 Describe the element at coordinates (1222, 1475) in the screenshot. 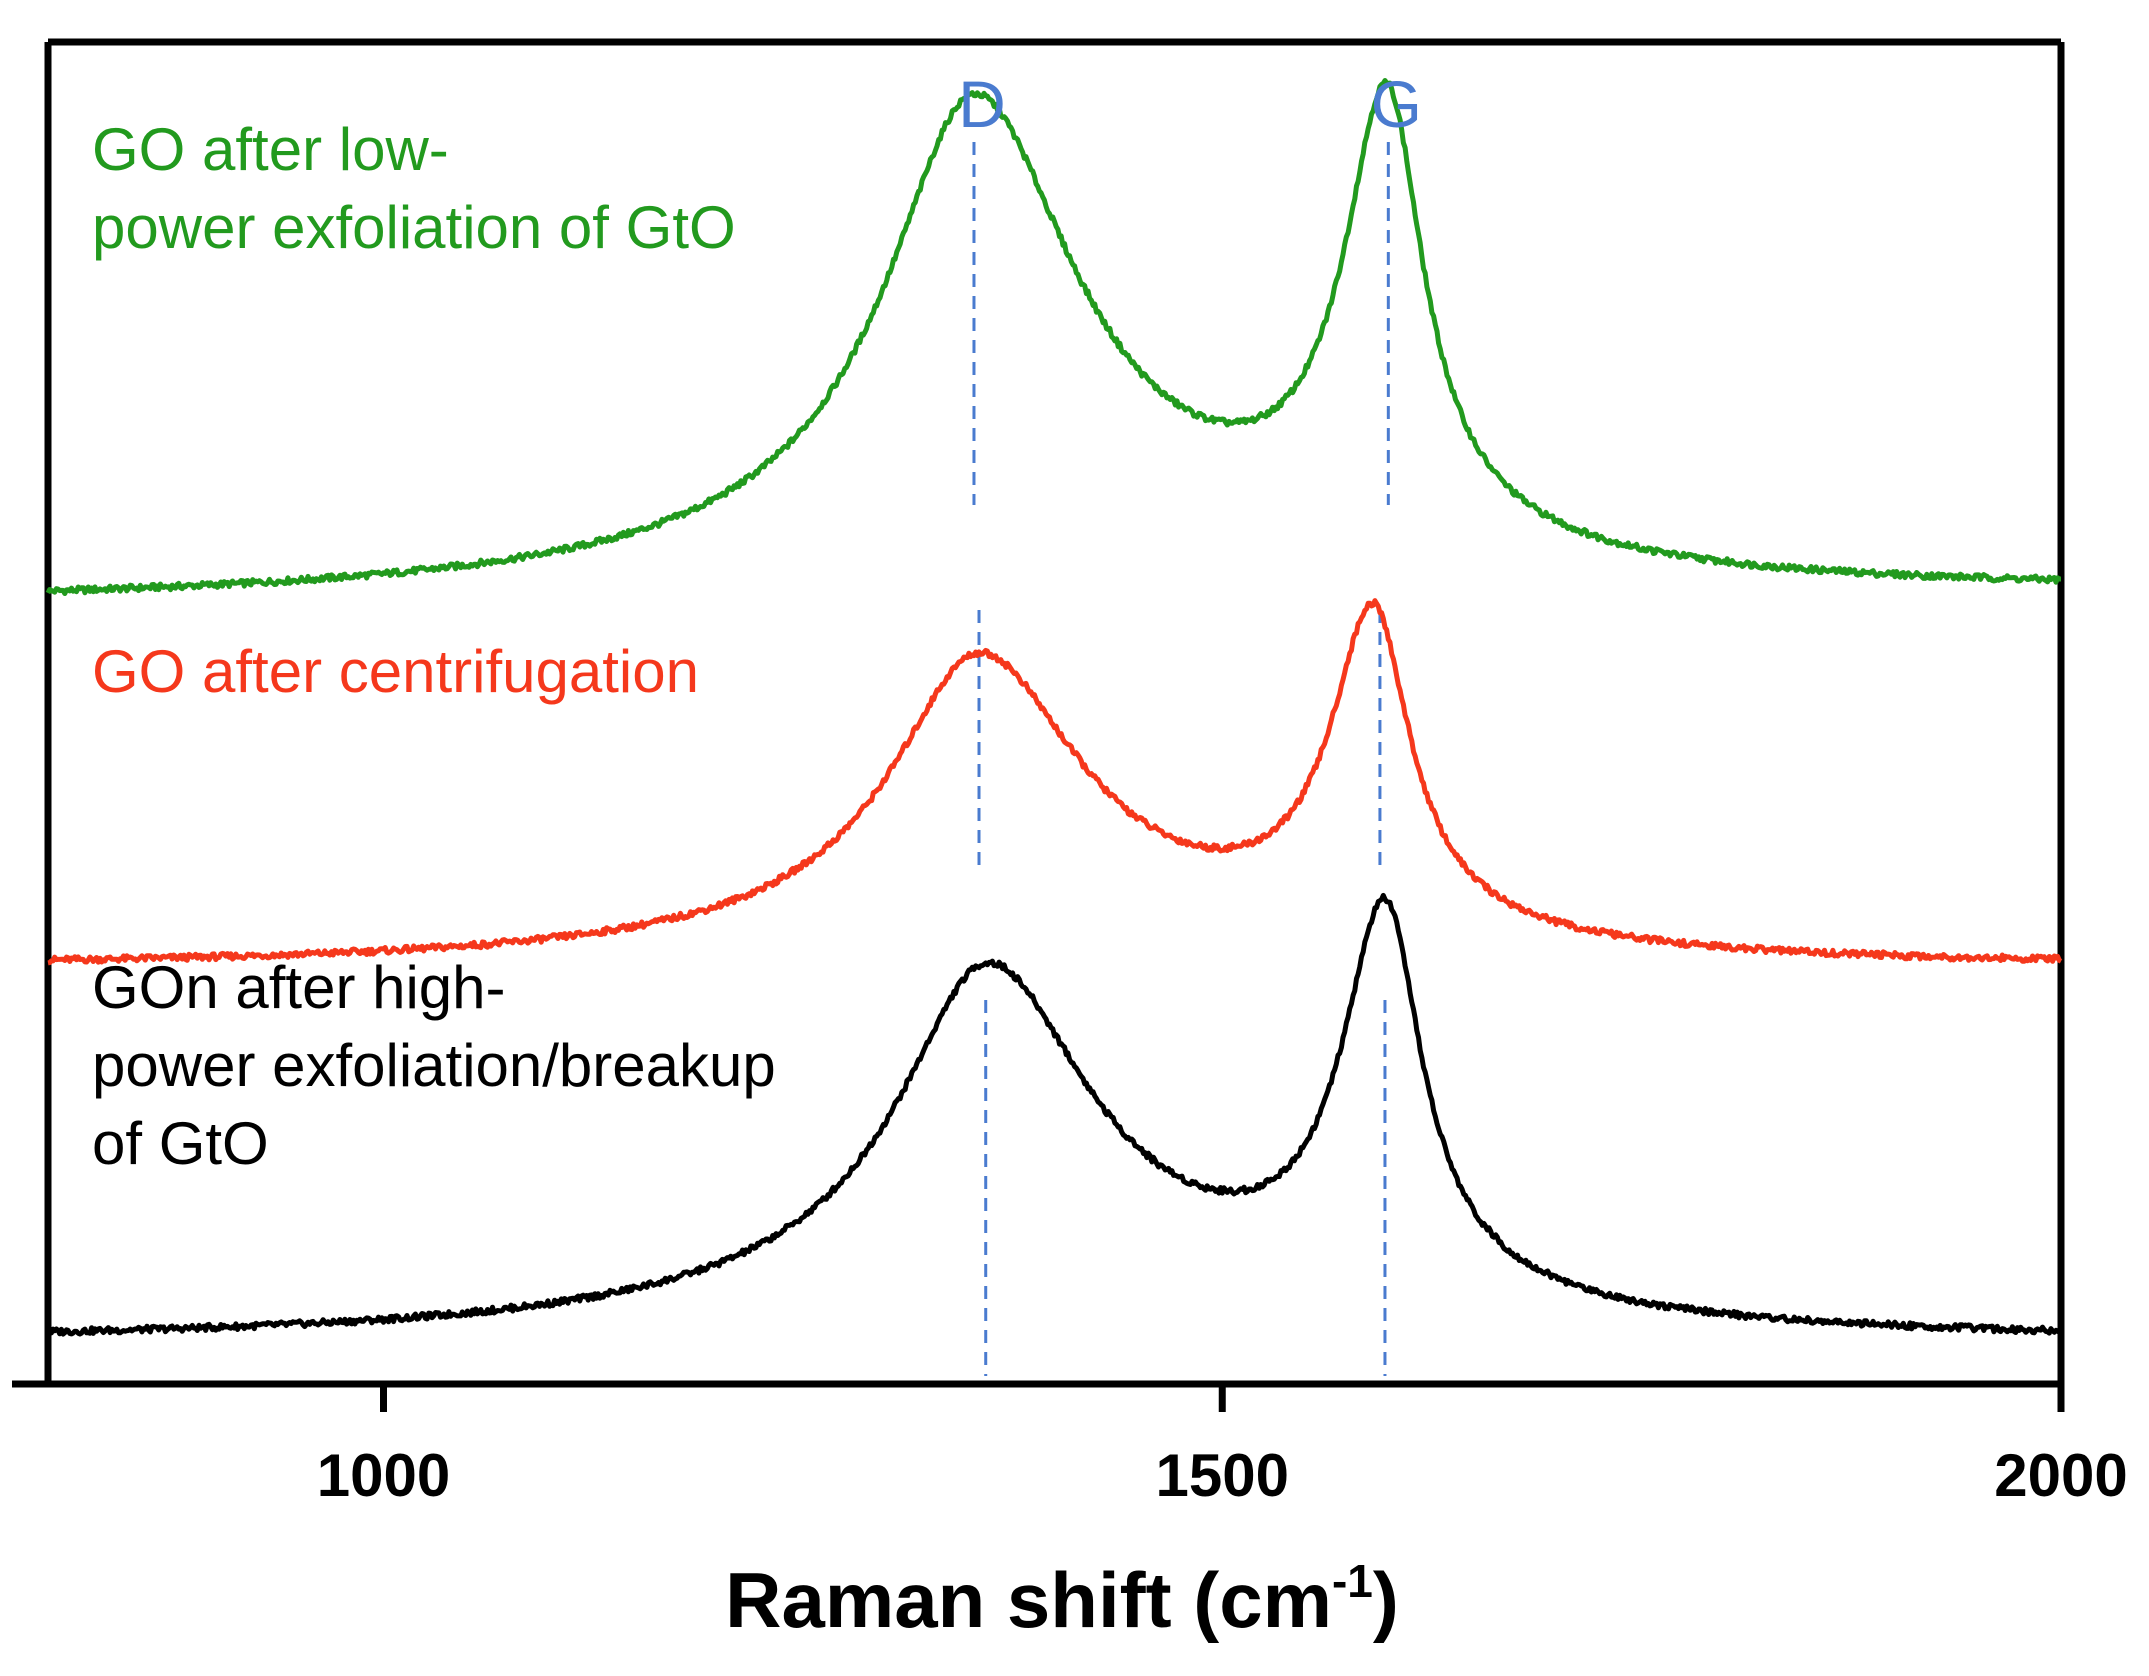

I see `x-tick-label-1500: 1500` at that location.